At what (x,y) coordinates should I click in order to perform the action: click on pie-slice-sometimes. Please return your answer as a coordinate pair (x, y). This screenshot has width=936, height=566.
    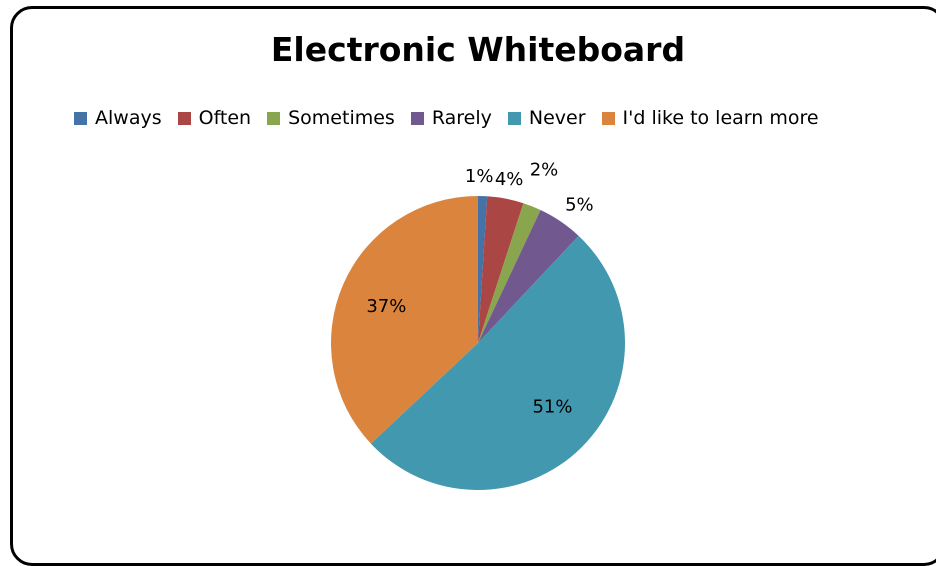
    Looking at the image, I should click on (509, 273).